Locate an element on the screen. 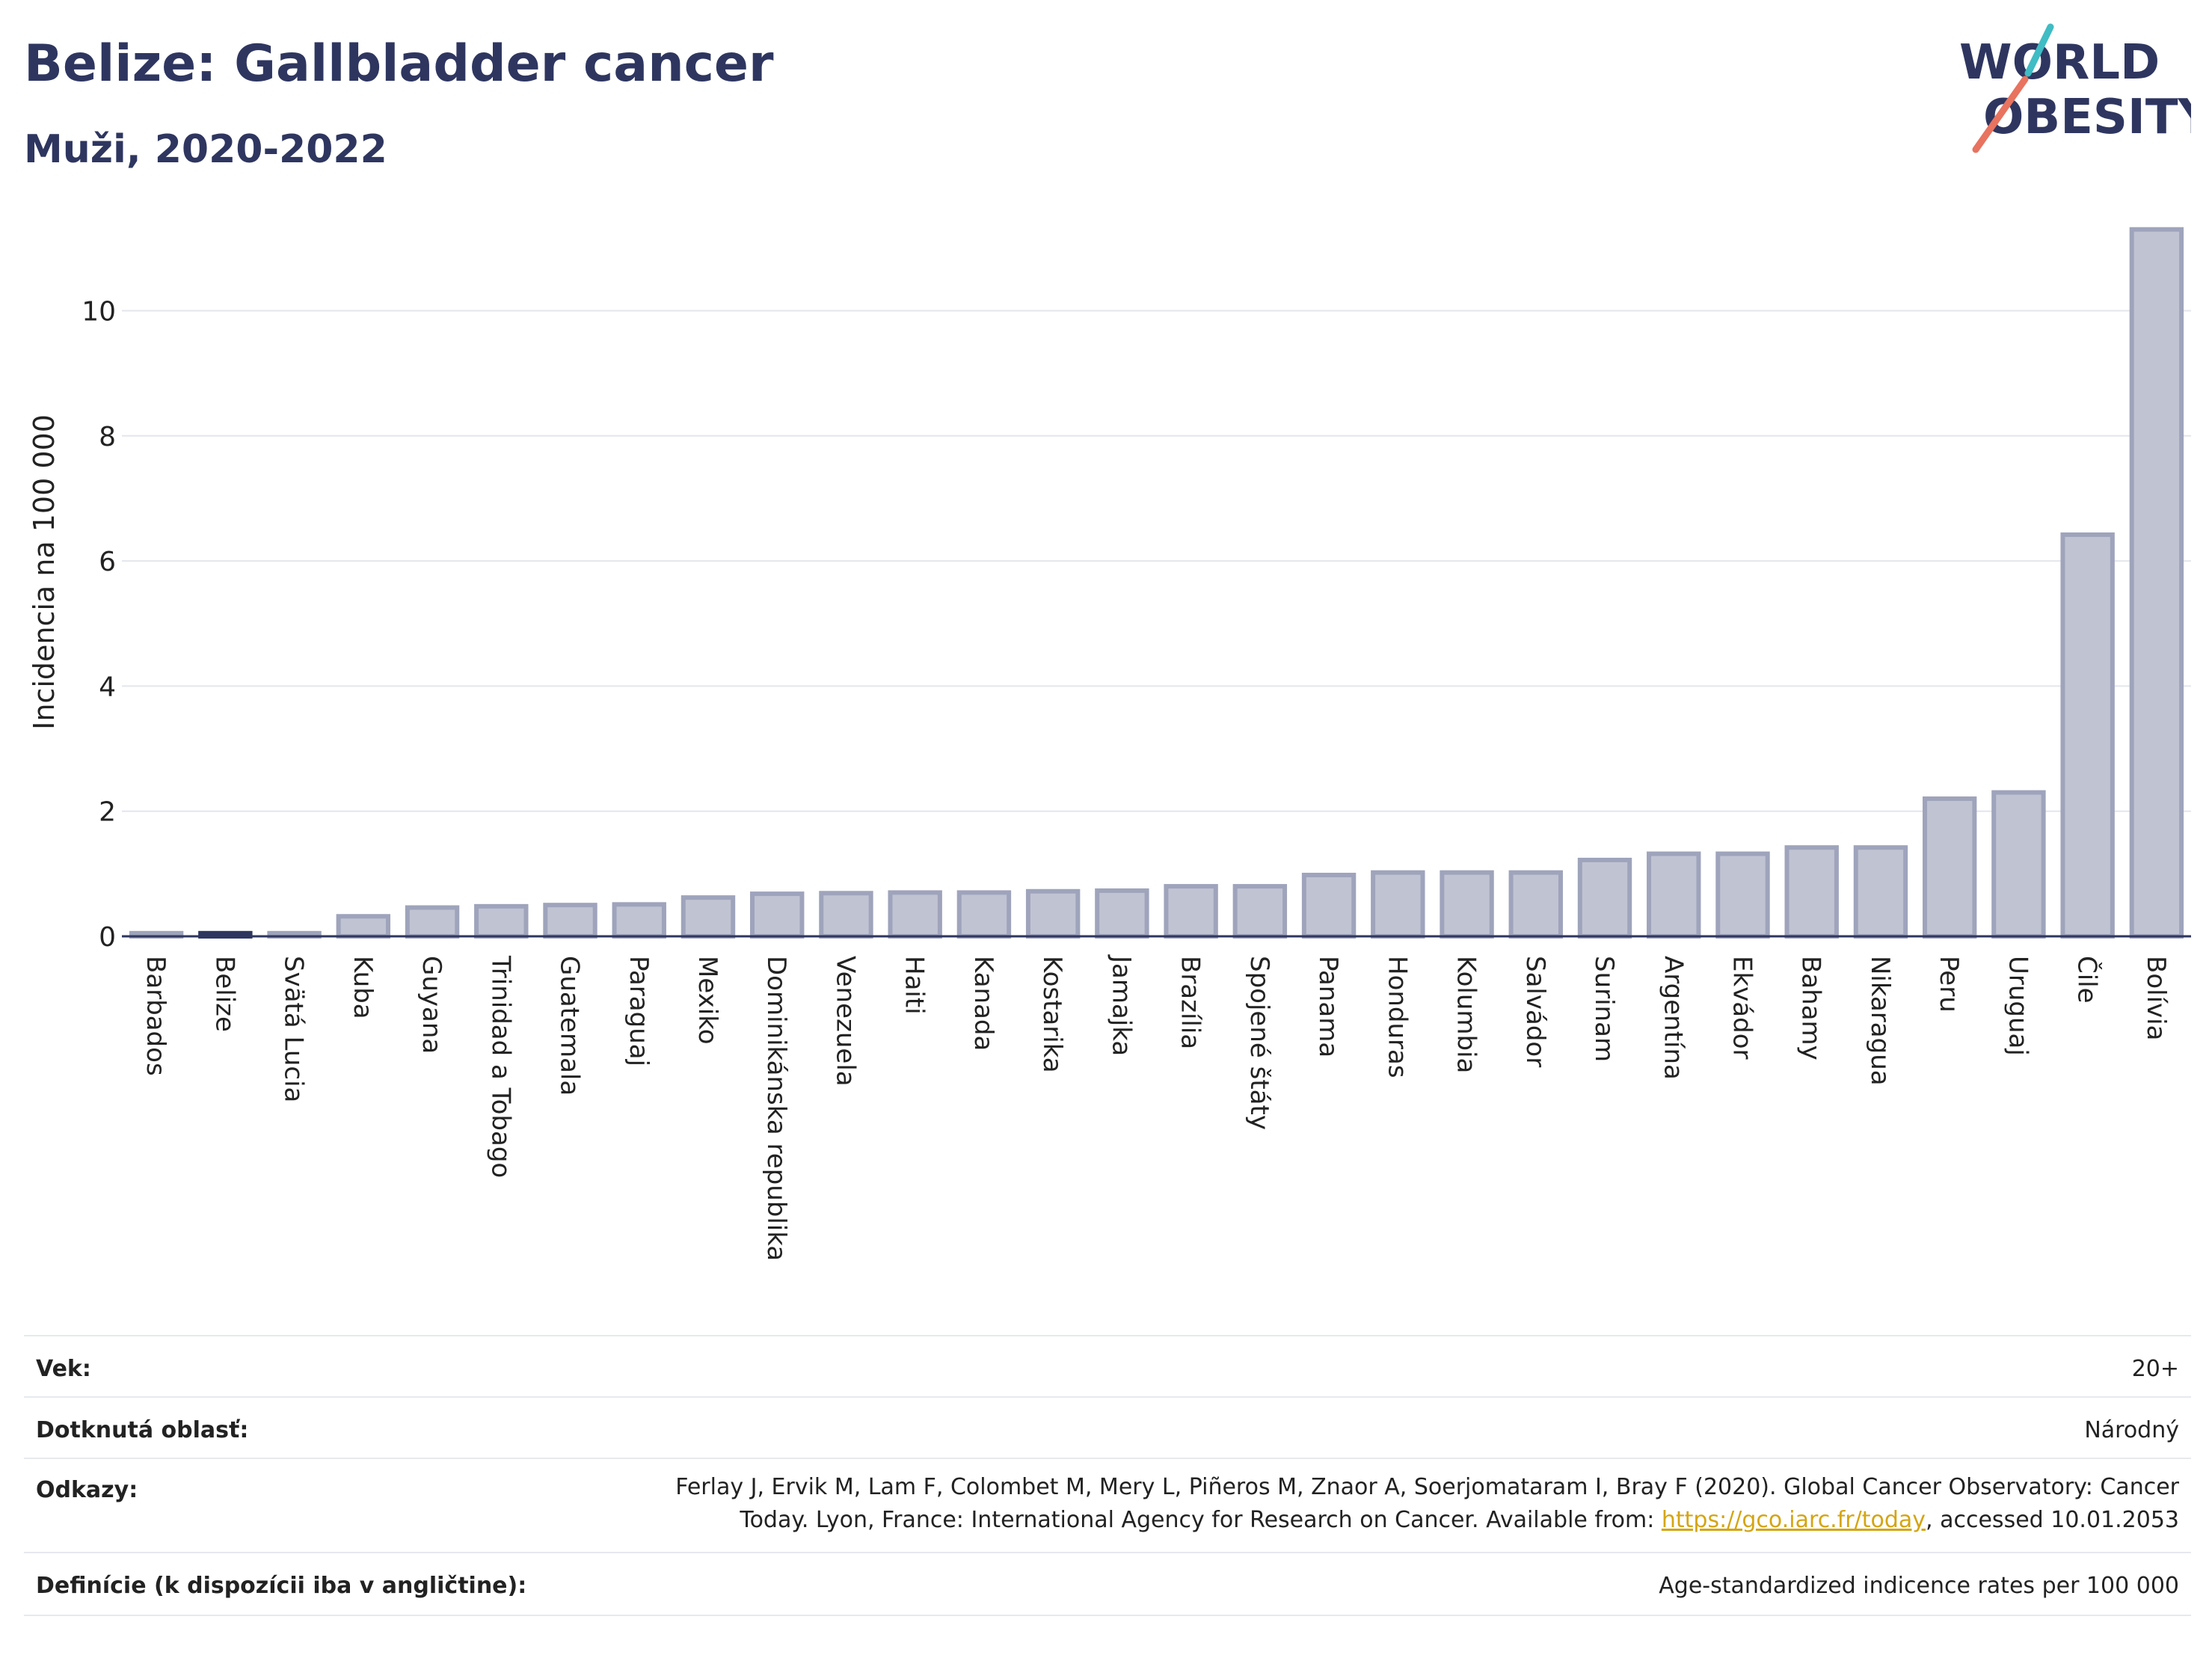  bar-ekvádor is located at coordinates (1742, 895).